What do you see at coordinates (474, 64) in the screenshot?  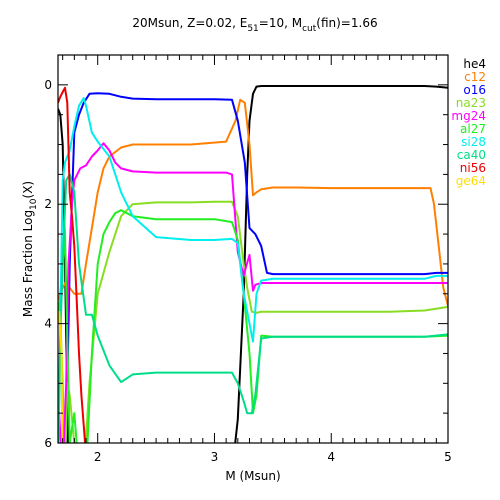 I see `legend-entry-he4: he4` at bounding box center [474, 64].